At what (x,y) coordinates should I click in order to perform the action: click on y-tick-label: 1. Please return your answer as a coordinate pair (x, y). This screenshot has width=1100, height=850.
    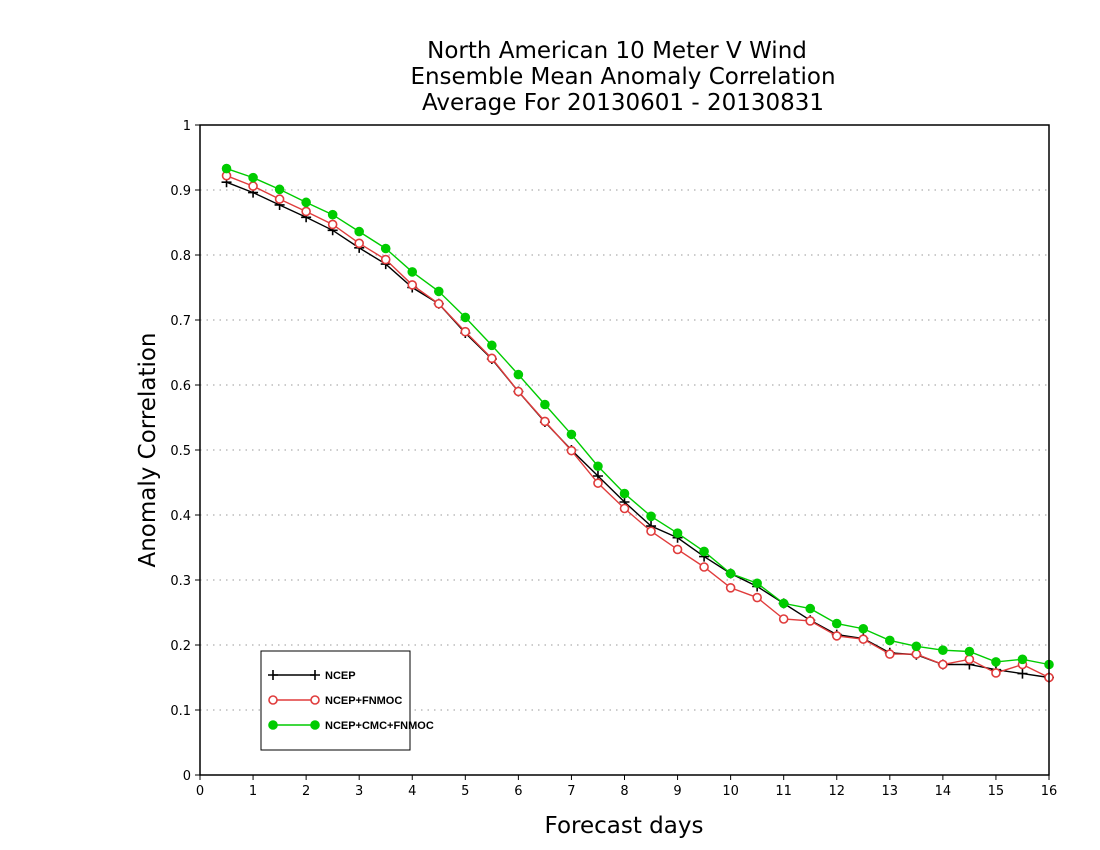
    Looking at the image, I should click on (187, 126).